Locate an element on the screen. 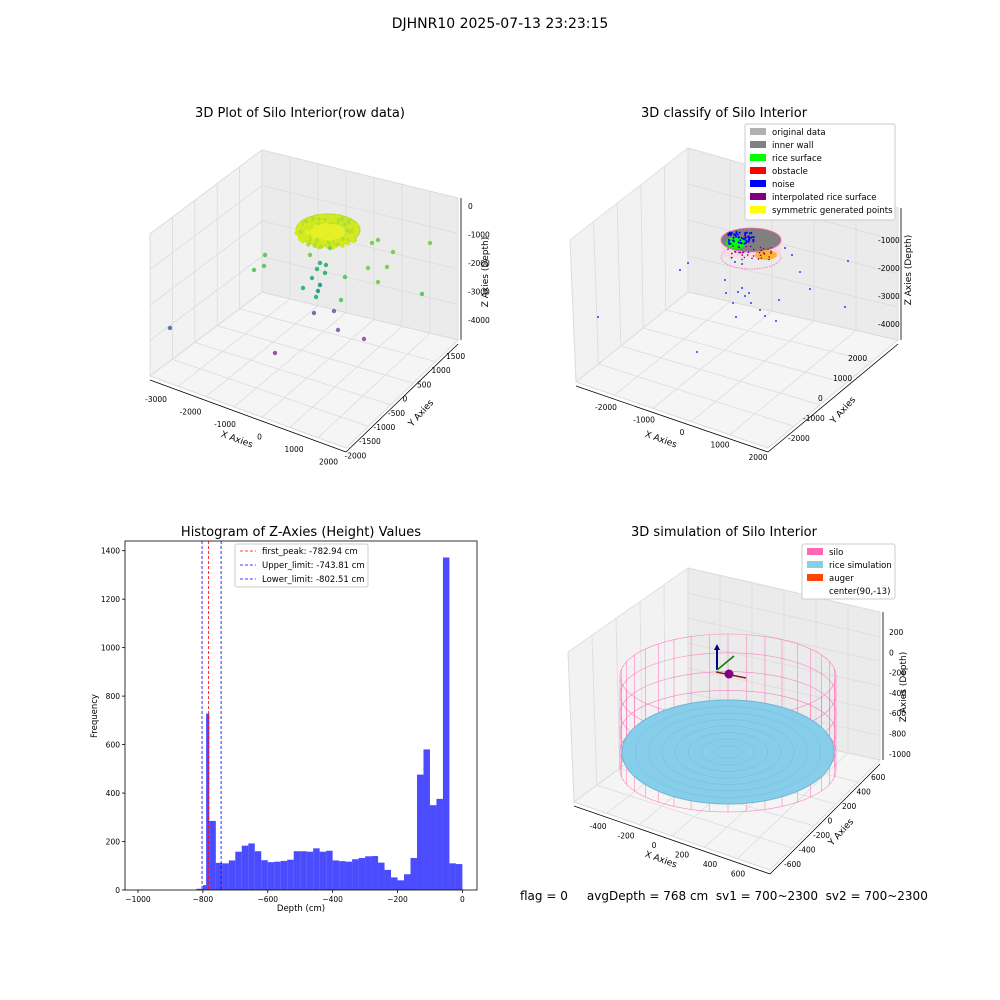 The height and width of the screenshot is (1000, 1000). chart-title: 3D Plot of Silo Interior(row data) is located at coordinates (300, 113).